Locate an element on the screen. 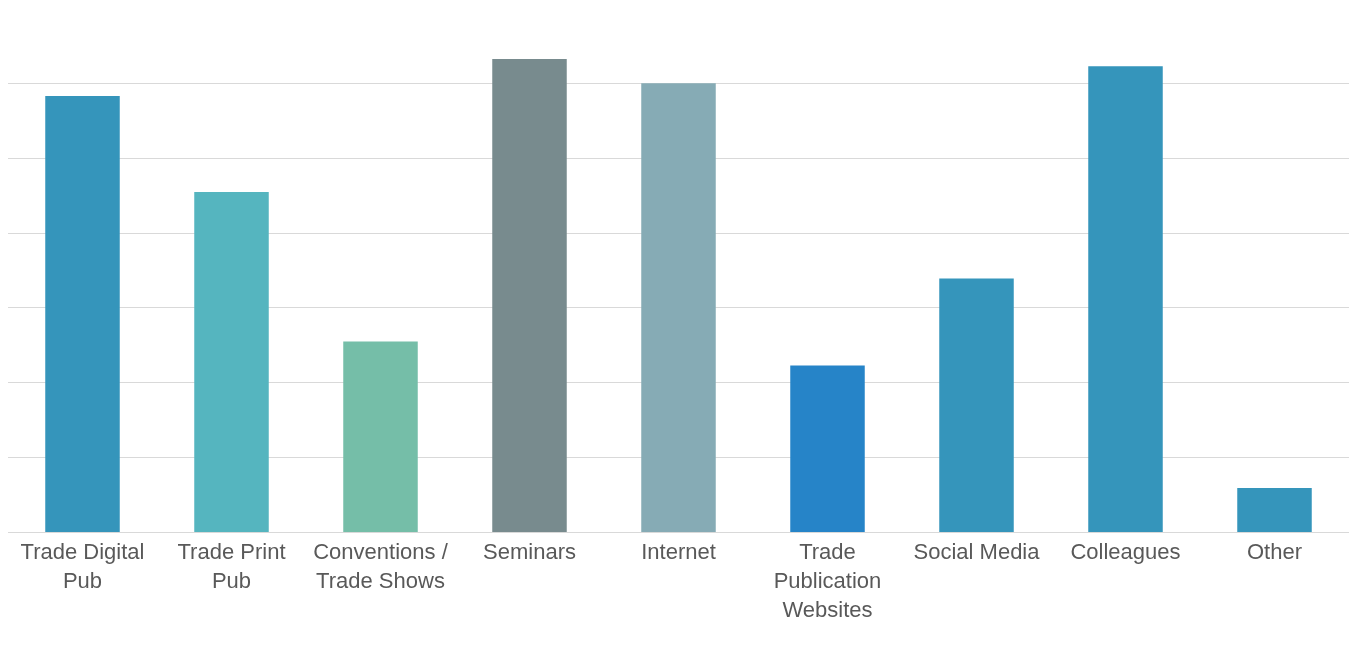 The height and width of the screenshot is (657, 1357). x-tick-label: Other is located at coordinates (1274, 552).